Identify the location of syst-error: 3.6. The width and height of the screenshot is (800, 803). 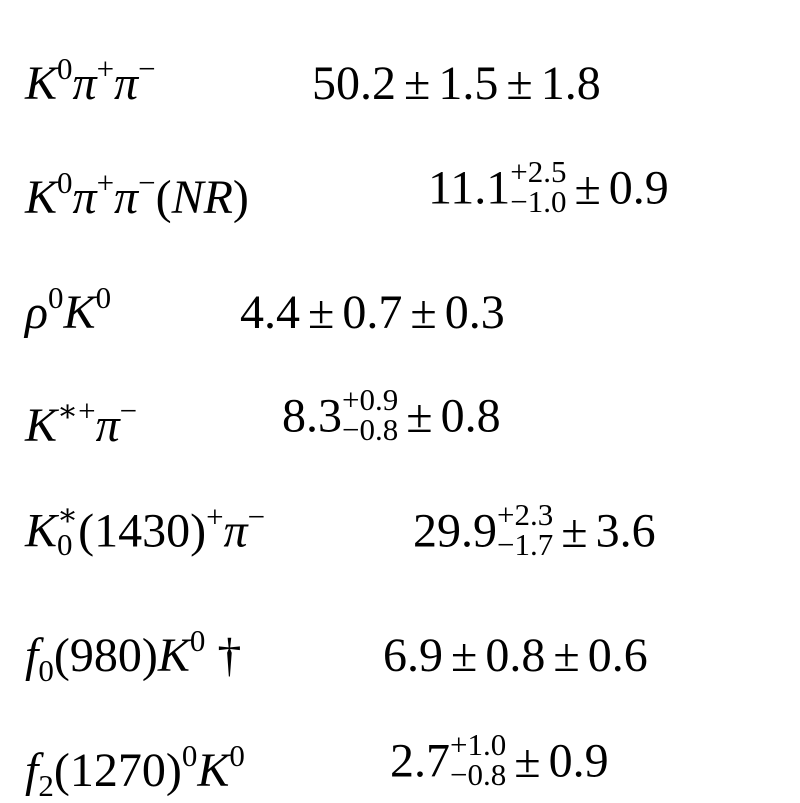
(625, 531).